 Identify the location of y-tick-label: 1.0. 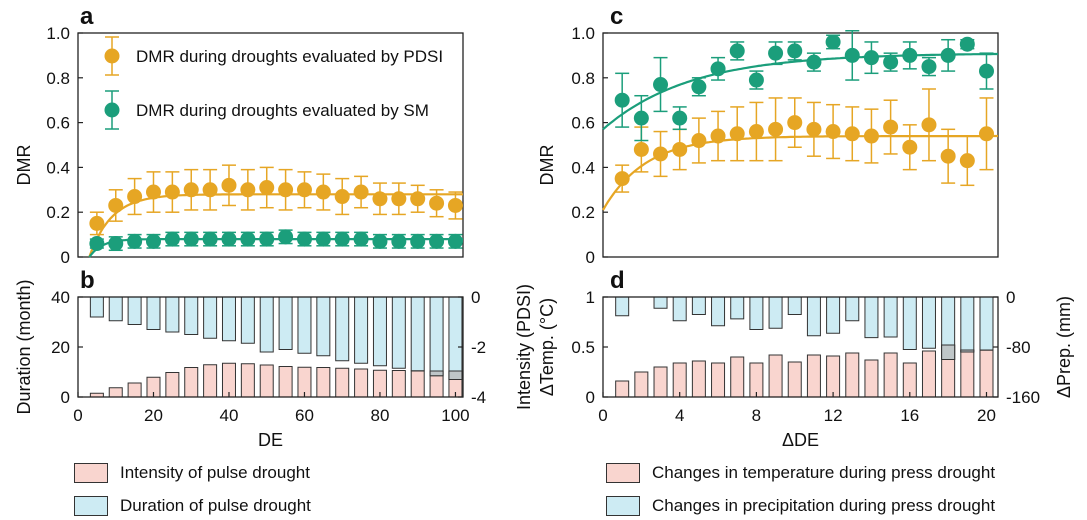
(58, 33).